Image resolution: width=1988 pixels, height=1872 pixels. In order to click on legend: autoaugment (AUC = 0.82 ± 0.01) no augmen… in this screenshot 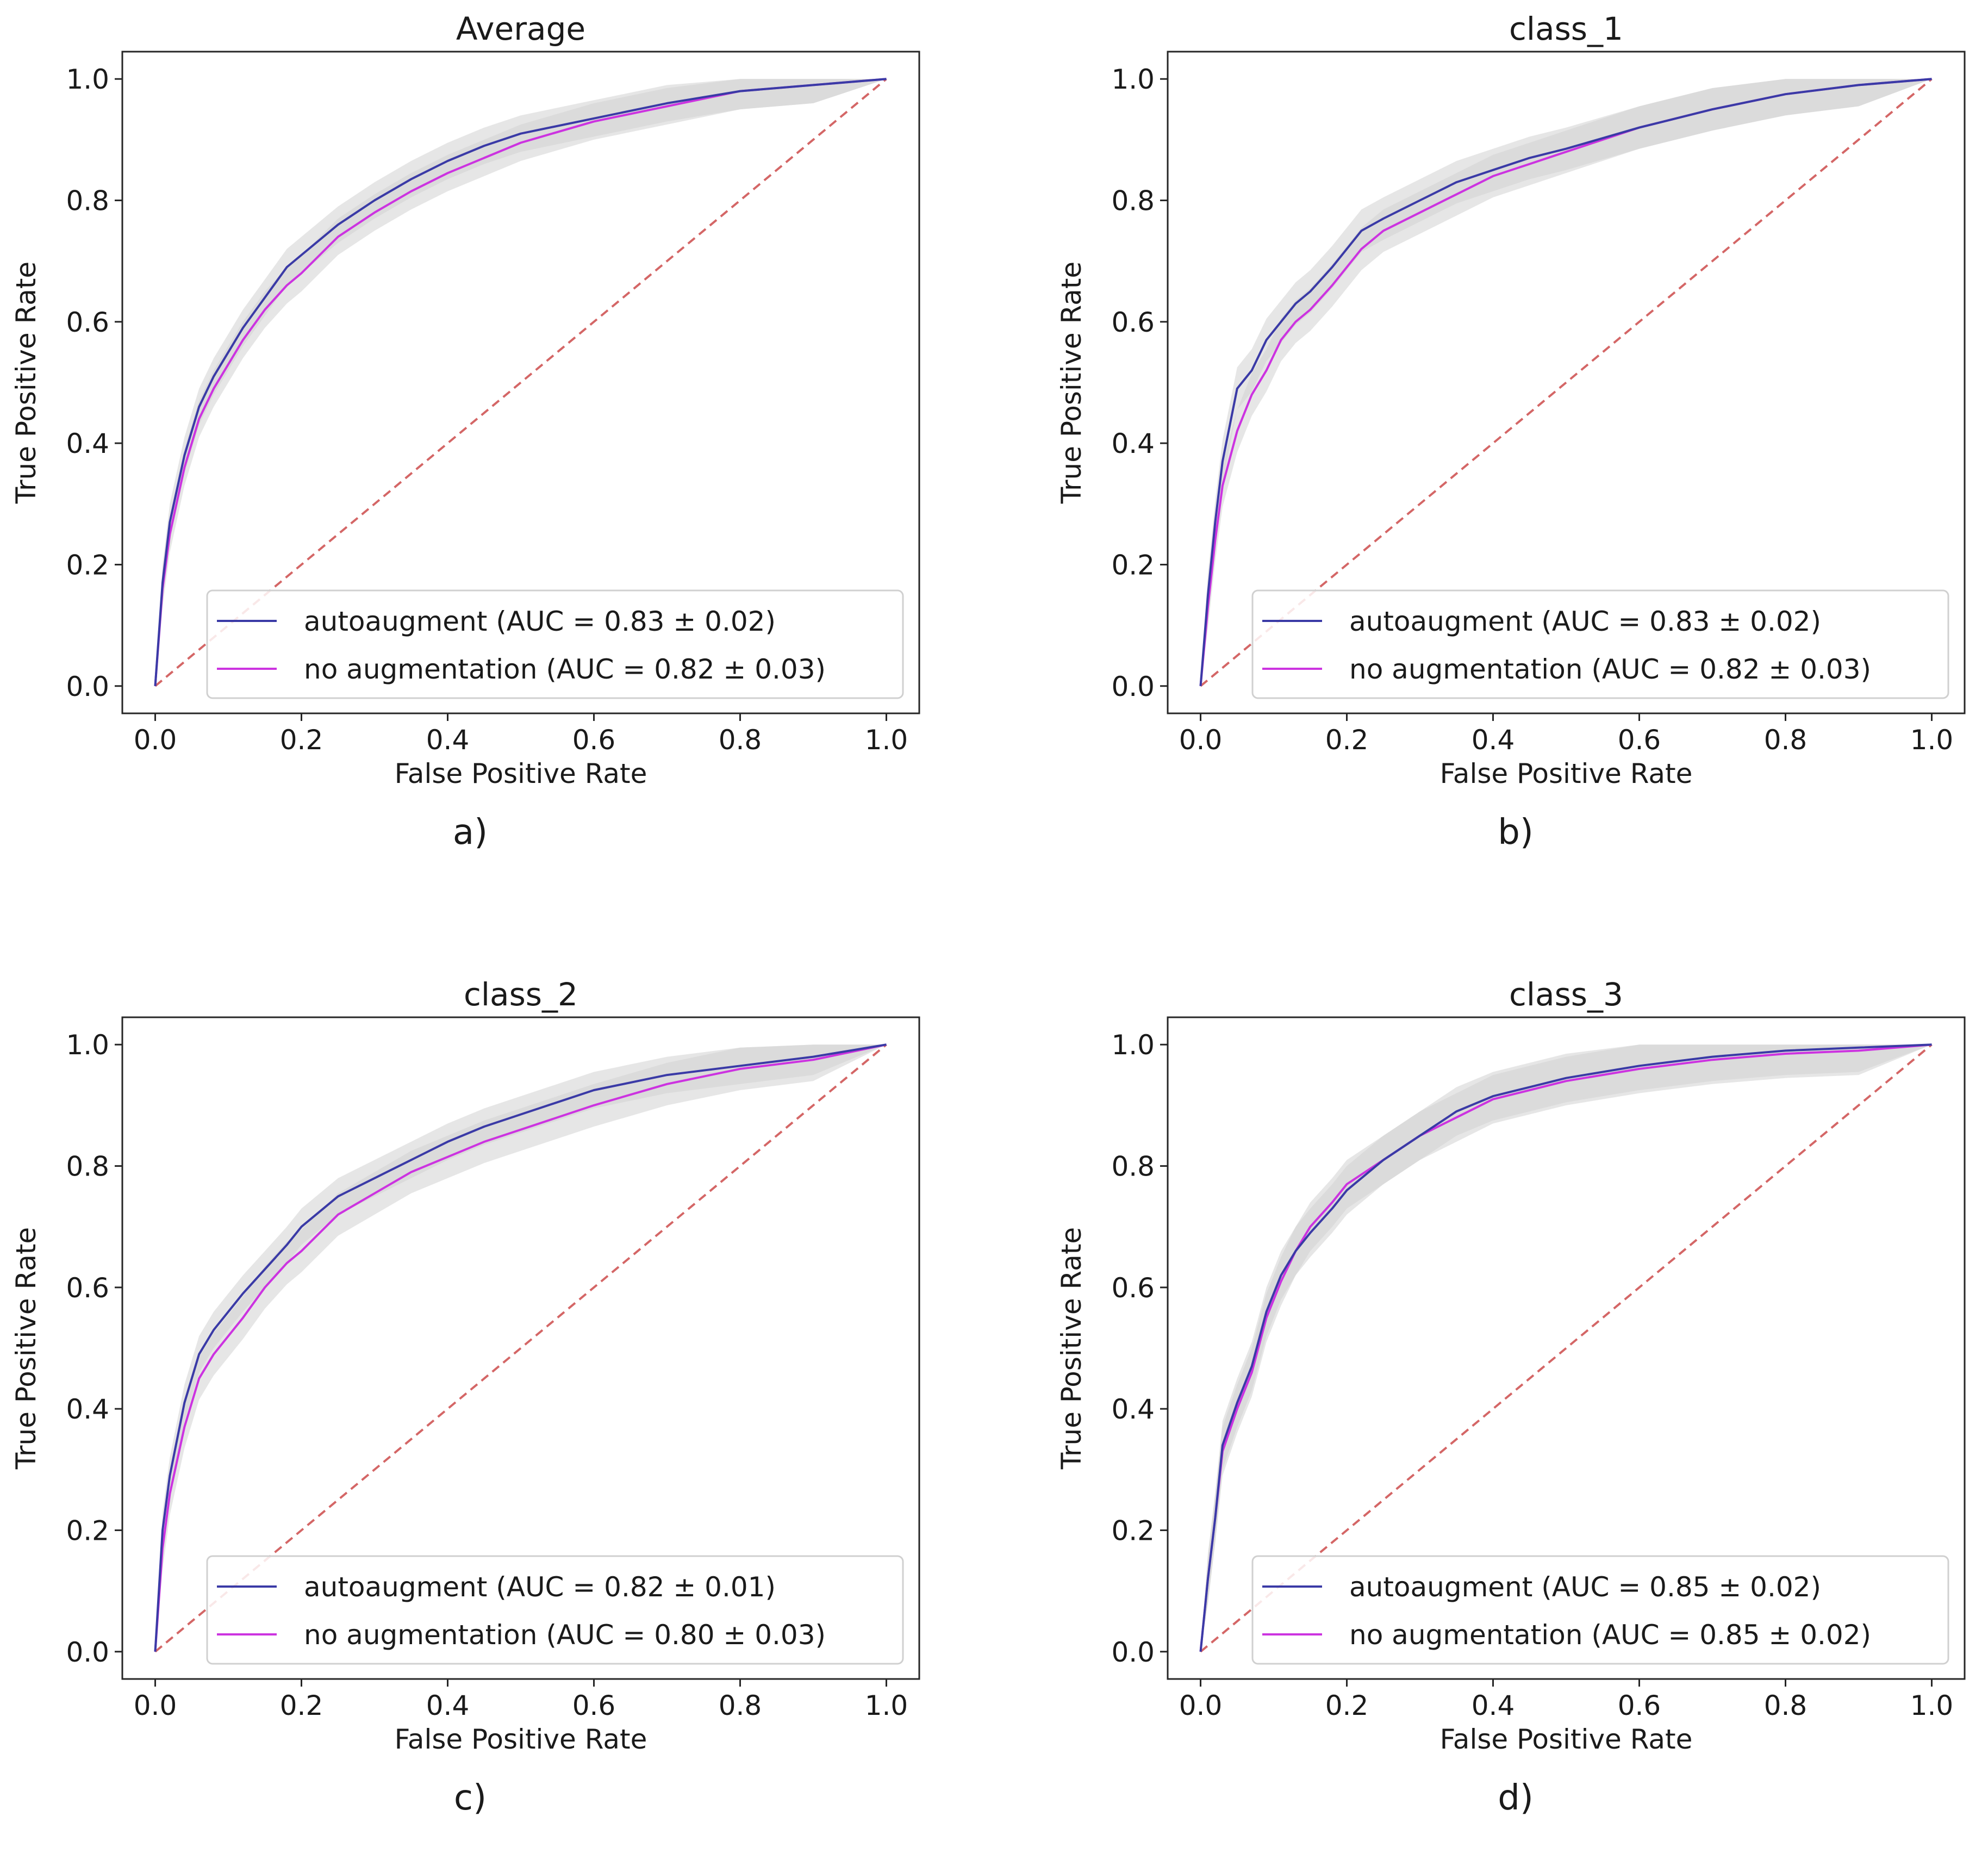, I will do `click(555, 1610)`.